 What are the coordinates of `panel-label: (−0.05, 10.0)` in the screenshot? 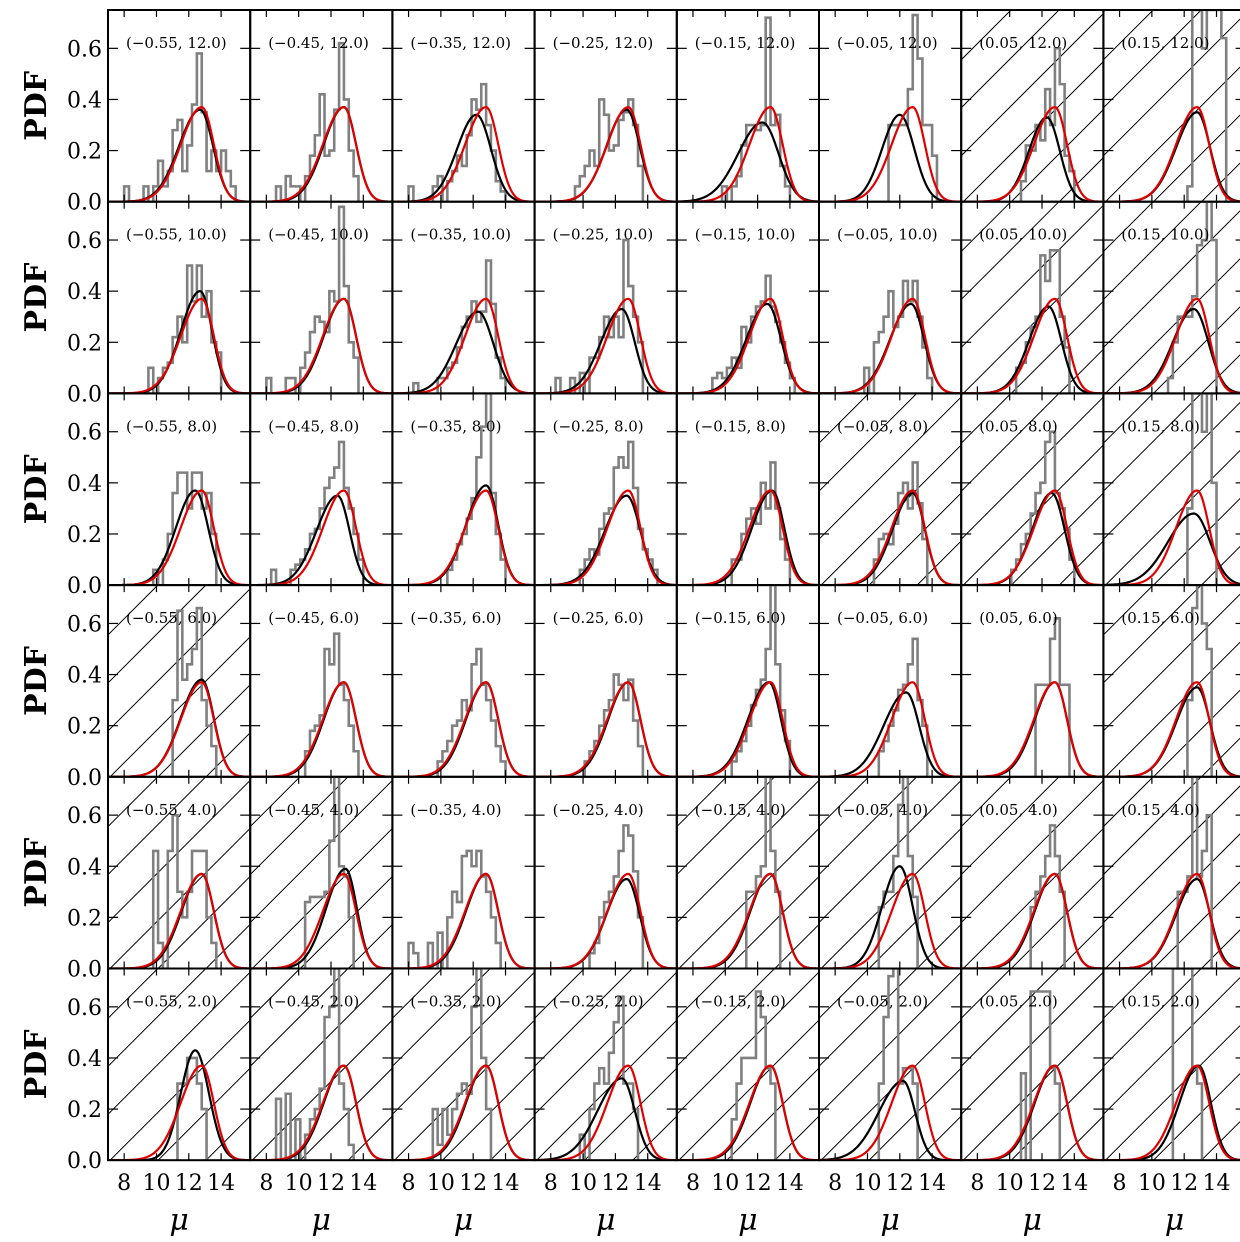 It's located at (887, 235).